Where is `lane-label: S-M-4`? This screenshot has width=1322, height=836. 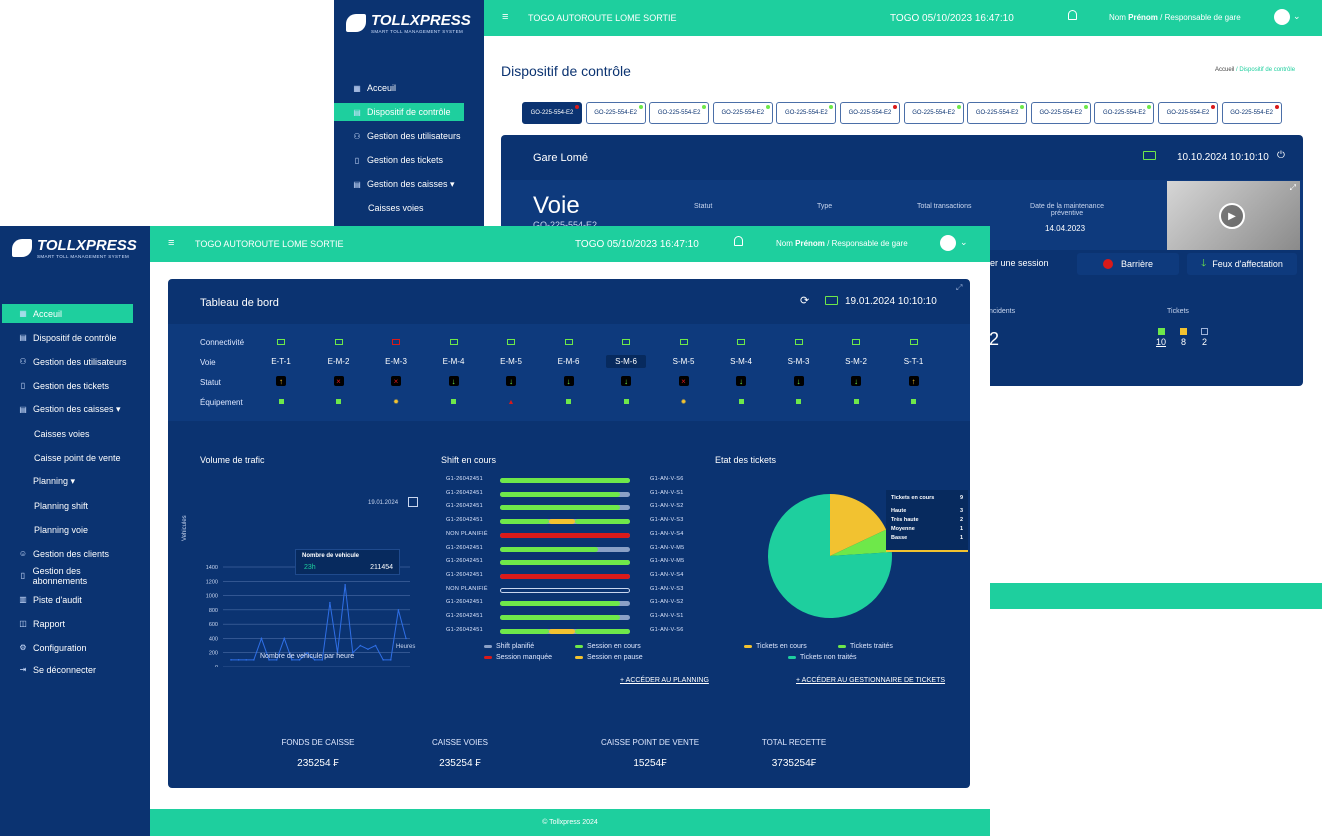 lane-label: S-M-4 is located at coordinates (741, 361).